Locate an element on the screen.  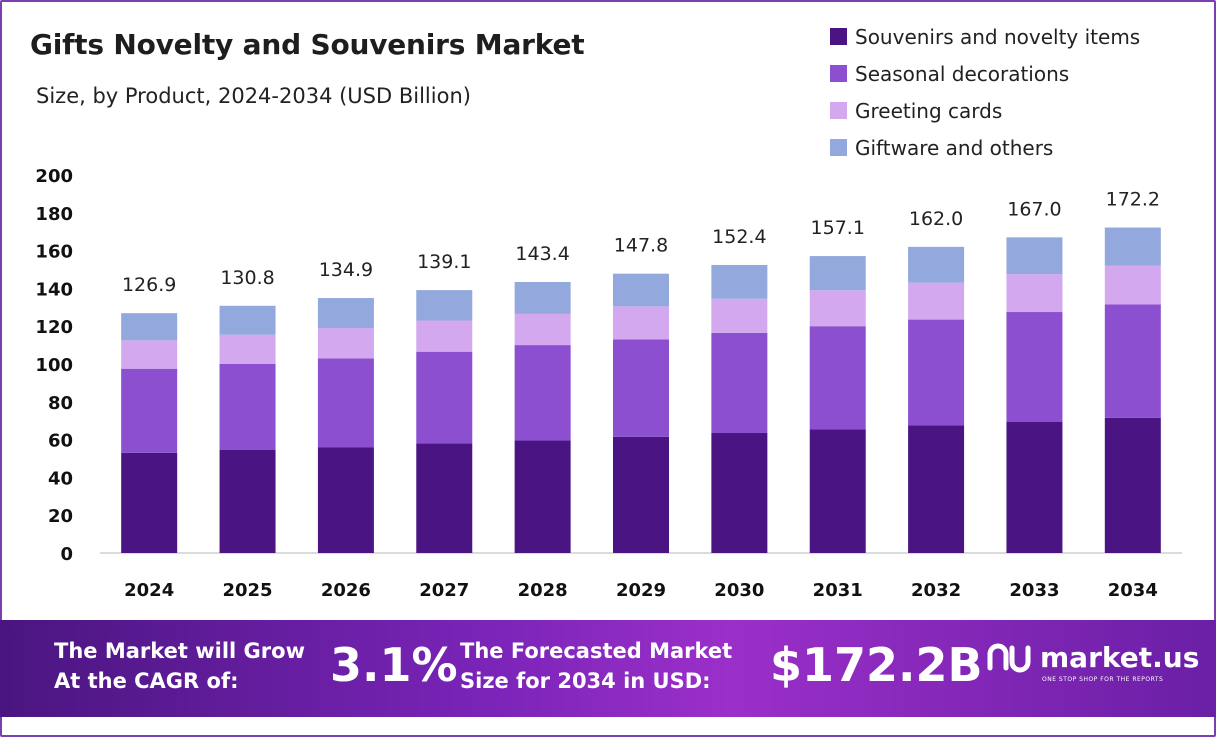
x-tick-label: 2032 is located at coordinates (936, 590).